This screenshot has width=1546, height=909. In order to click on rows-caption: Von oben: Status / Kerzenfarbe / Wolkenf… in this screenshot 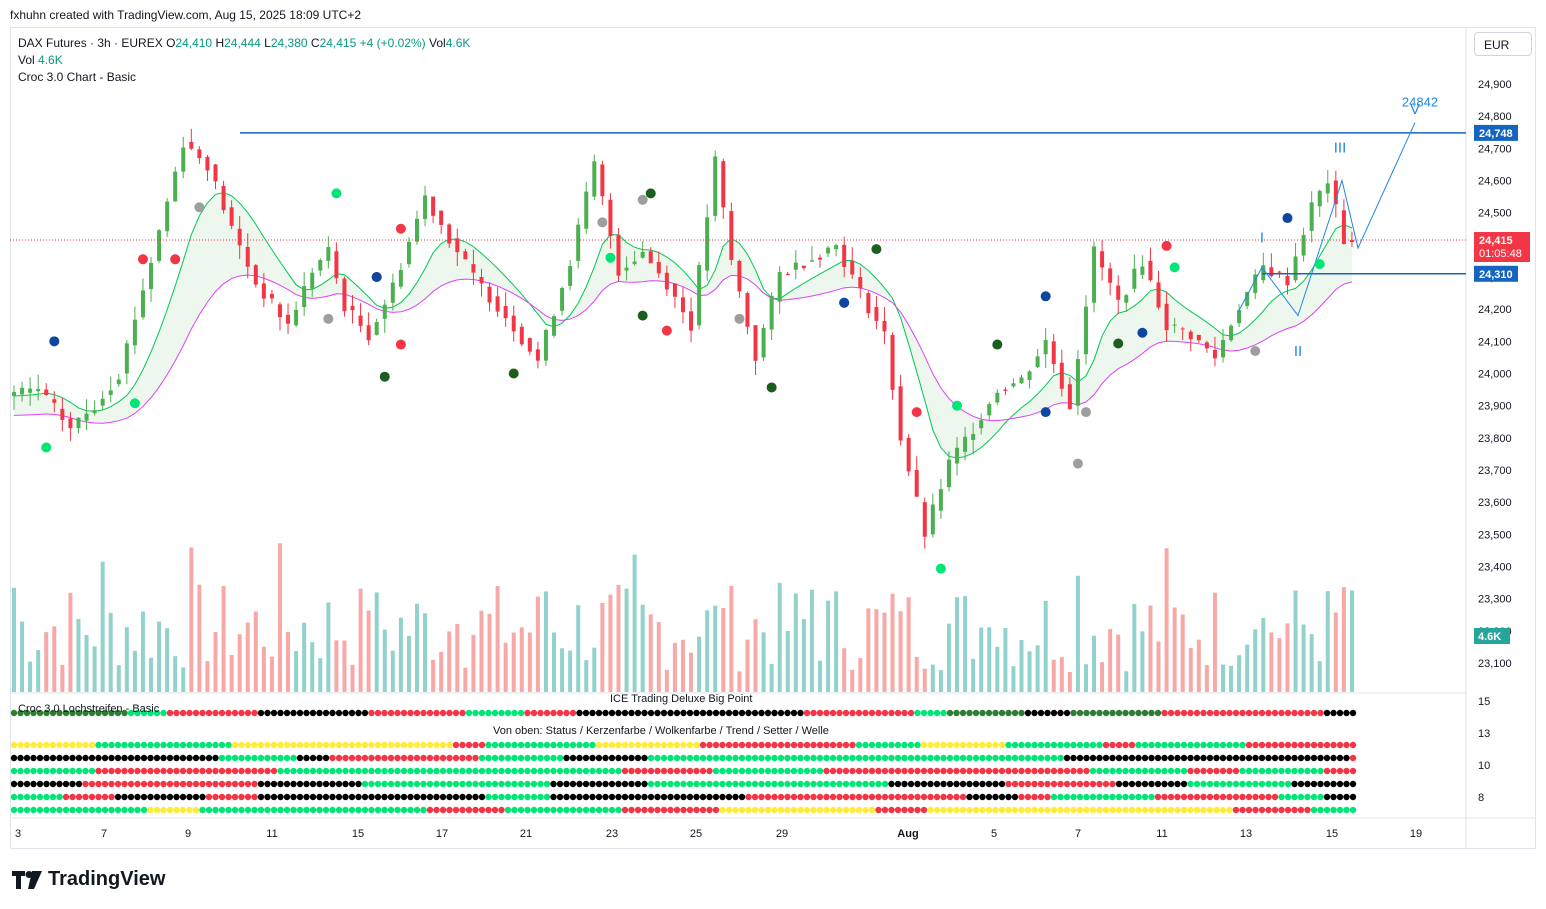, I will do `click(661, 731)`.